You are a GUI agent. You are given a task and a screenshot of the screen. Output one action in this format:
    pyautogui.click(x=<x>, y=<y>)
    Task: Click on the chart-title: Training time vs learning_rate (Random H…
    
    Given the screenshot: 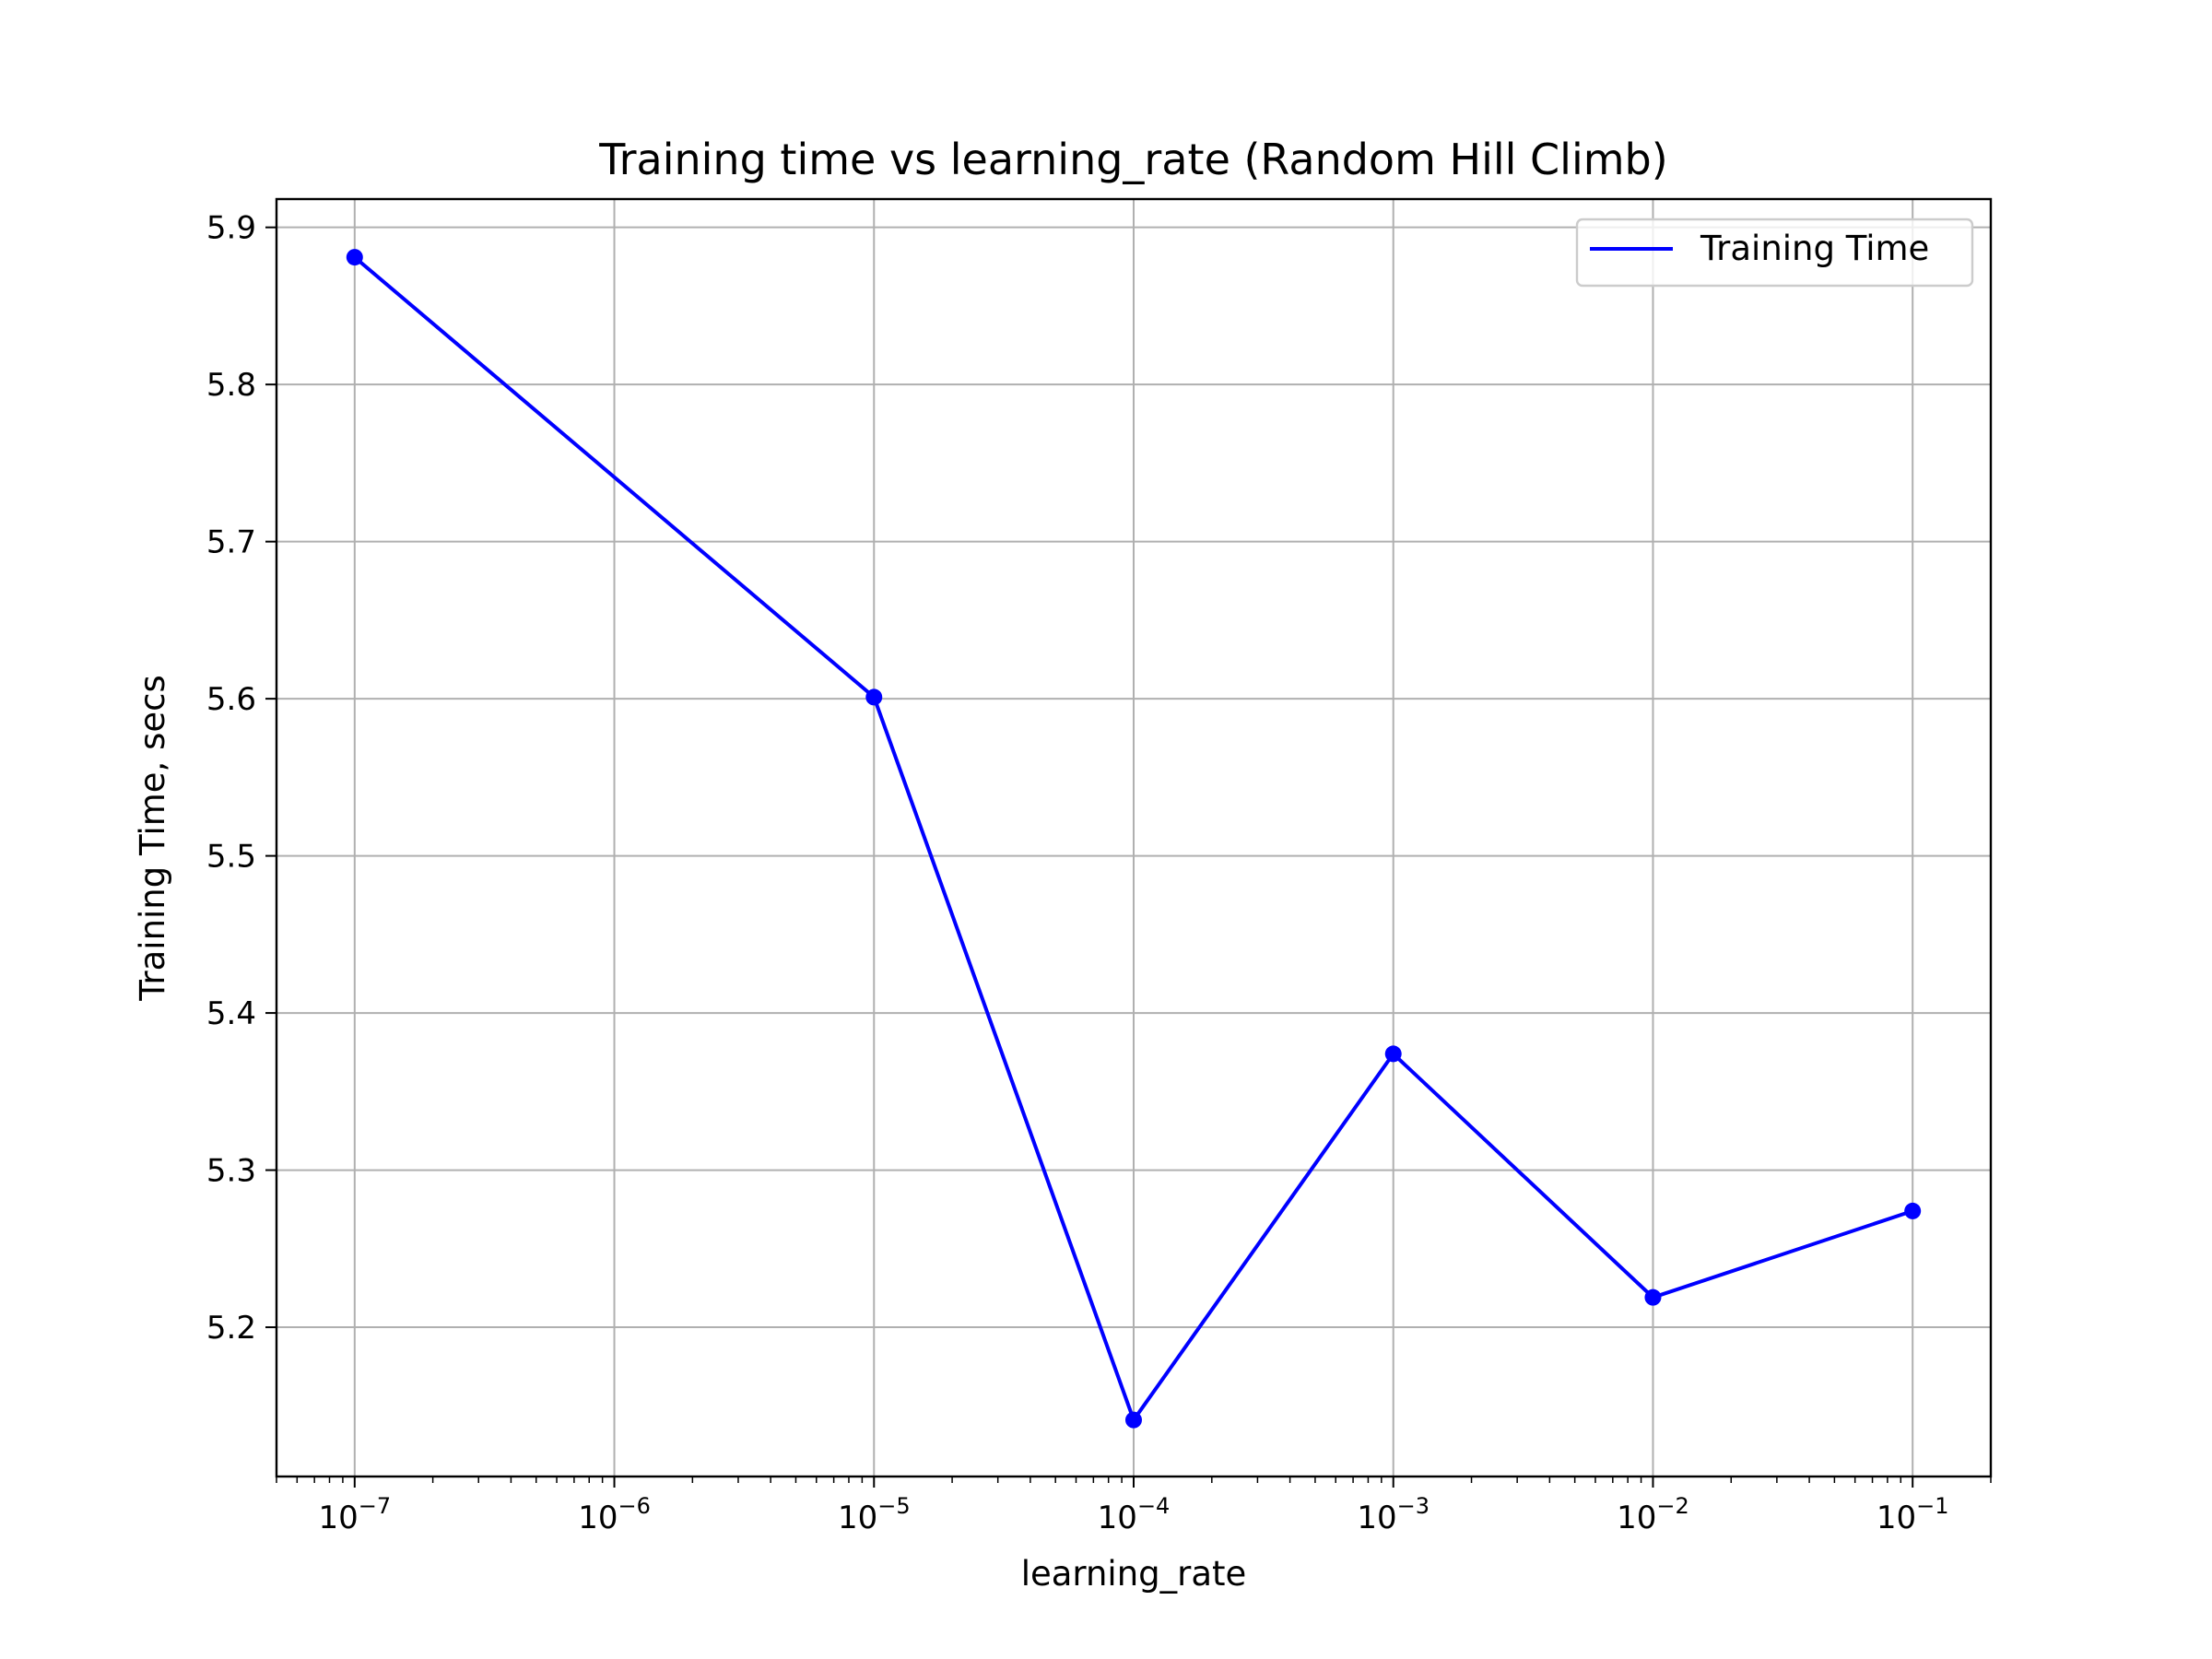 What is the action you would take?
    pyautogui.click(x=1132, y=159)
    